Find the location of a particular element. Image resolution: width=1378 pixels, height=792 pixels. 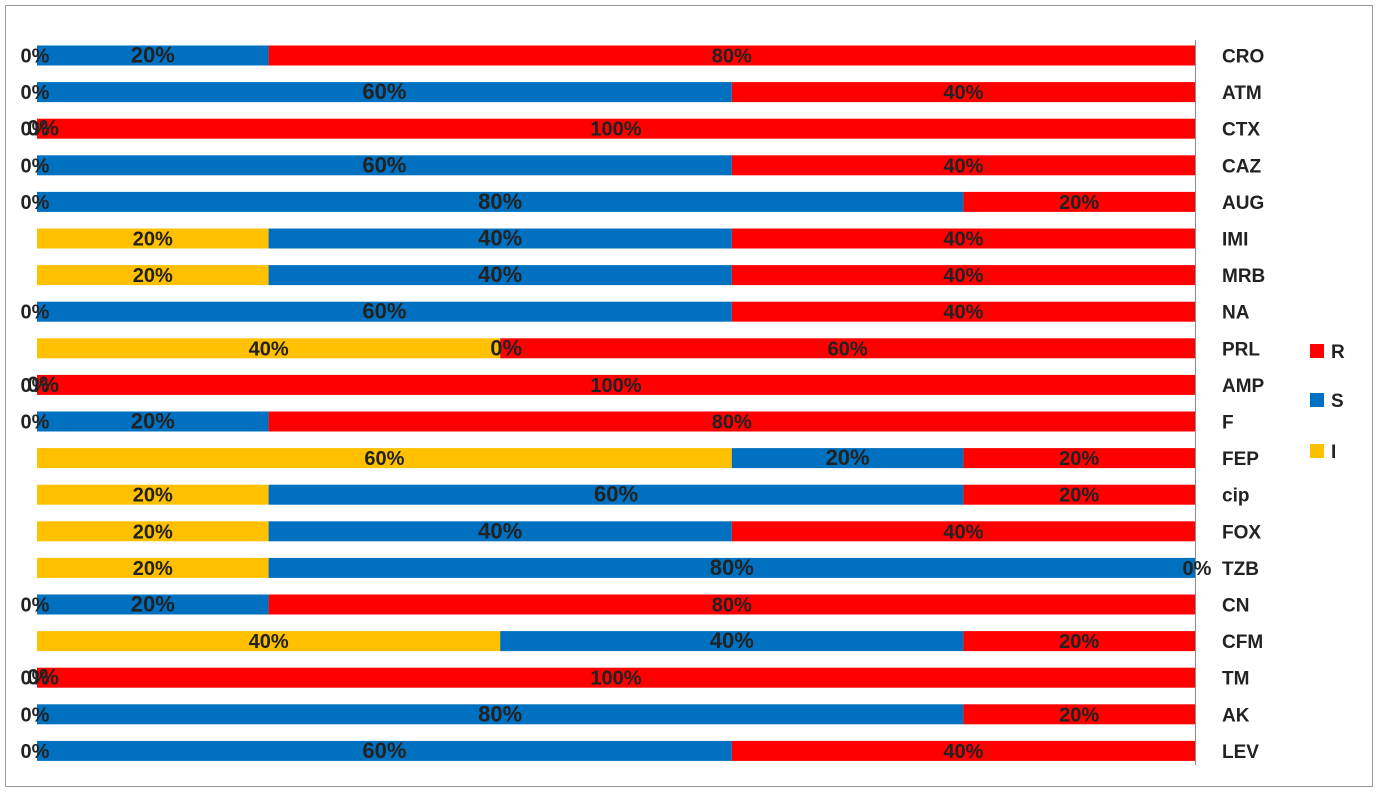

bar-S-CAZ is located at coordinates (384, 165).